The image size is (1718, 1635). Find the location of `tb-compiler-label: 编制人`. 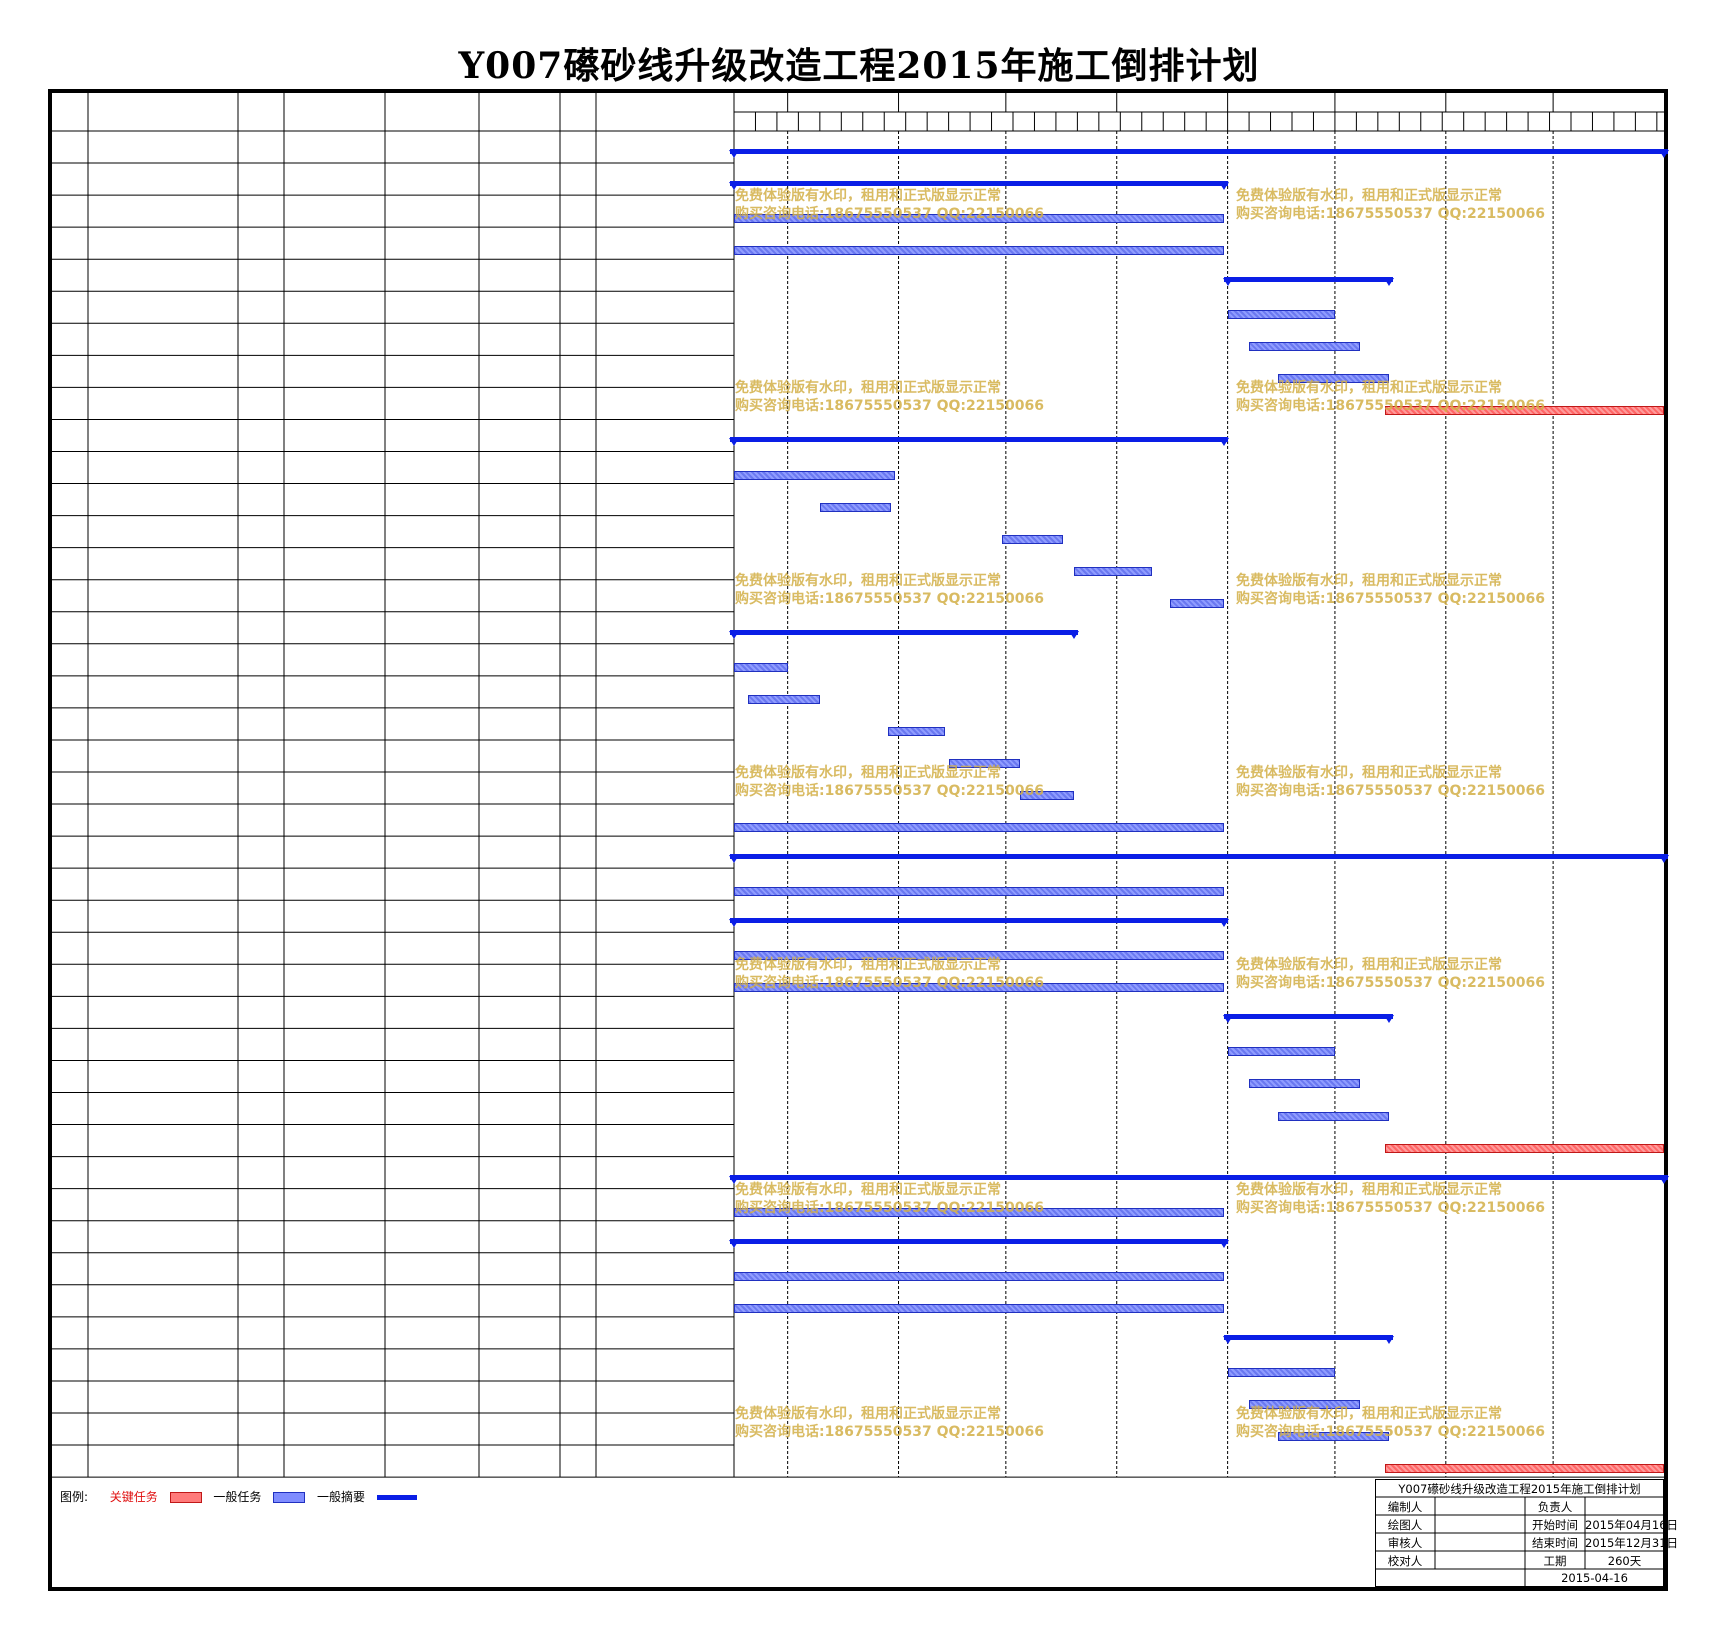

tb-compiler-label: 编制人 is located at coordinates (1405, 1507).